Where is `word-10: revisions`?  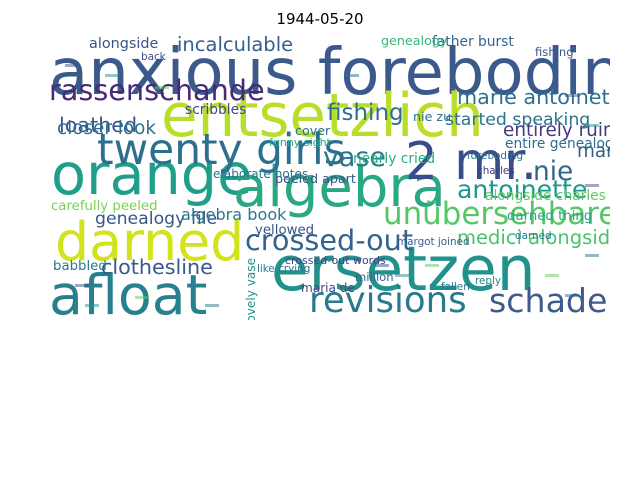
word-10: revisions is located at coordinates (388, 300).